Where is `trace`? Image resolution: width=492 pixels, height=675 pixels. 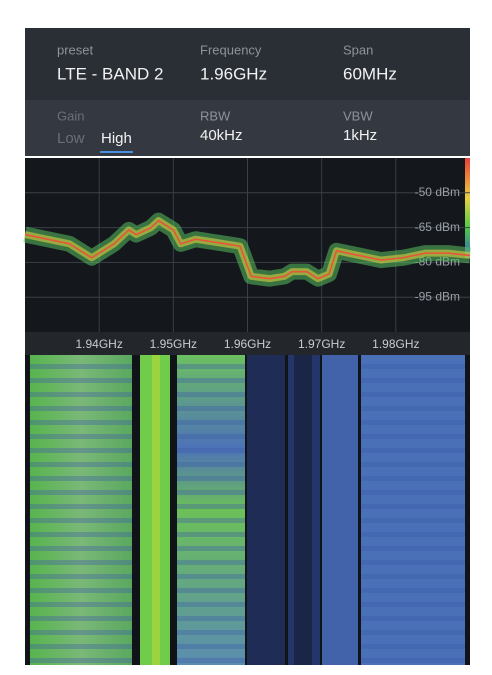
trace is located at coordinates (247, 249).